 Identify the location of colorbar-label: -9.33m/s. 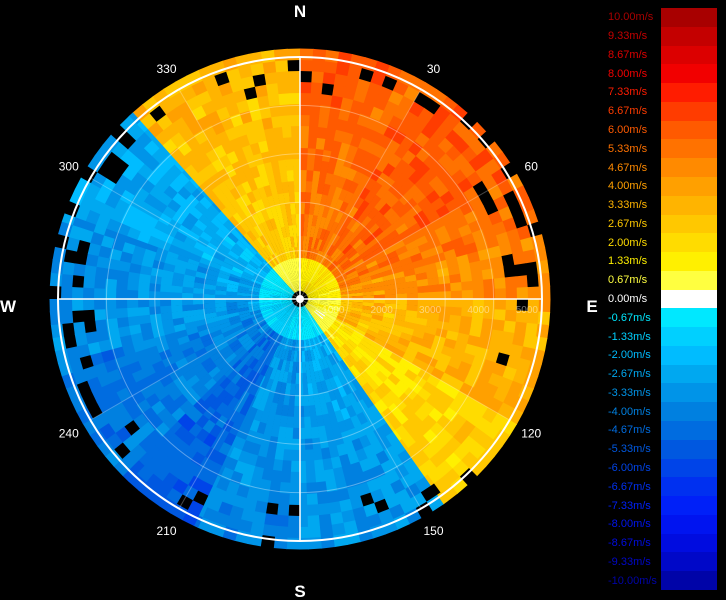
(629, 561).